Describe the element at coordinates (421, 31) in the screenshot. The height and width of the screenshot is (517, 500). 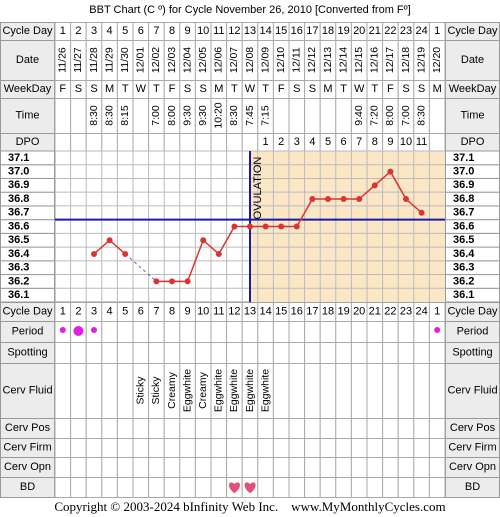
I see `cycle_day-value: 24` at that location.